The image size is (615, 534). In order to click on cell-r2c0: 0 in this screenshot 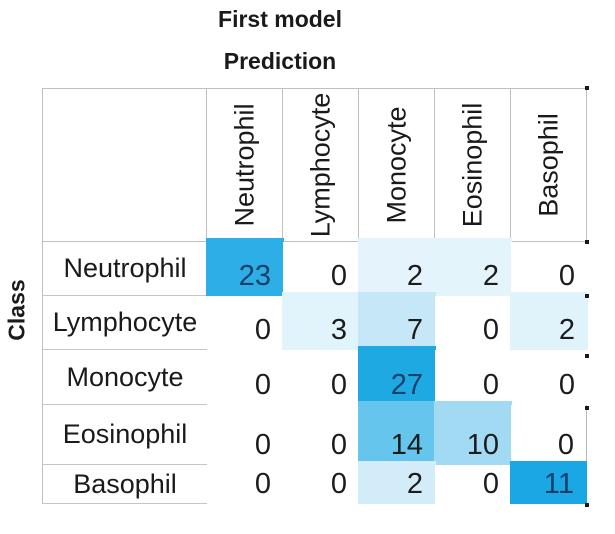, I will do `click(245, 377)`.